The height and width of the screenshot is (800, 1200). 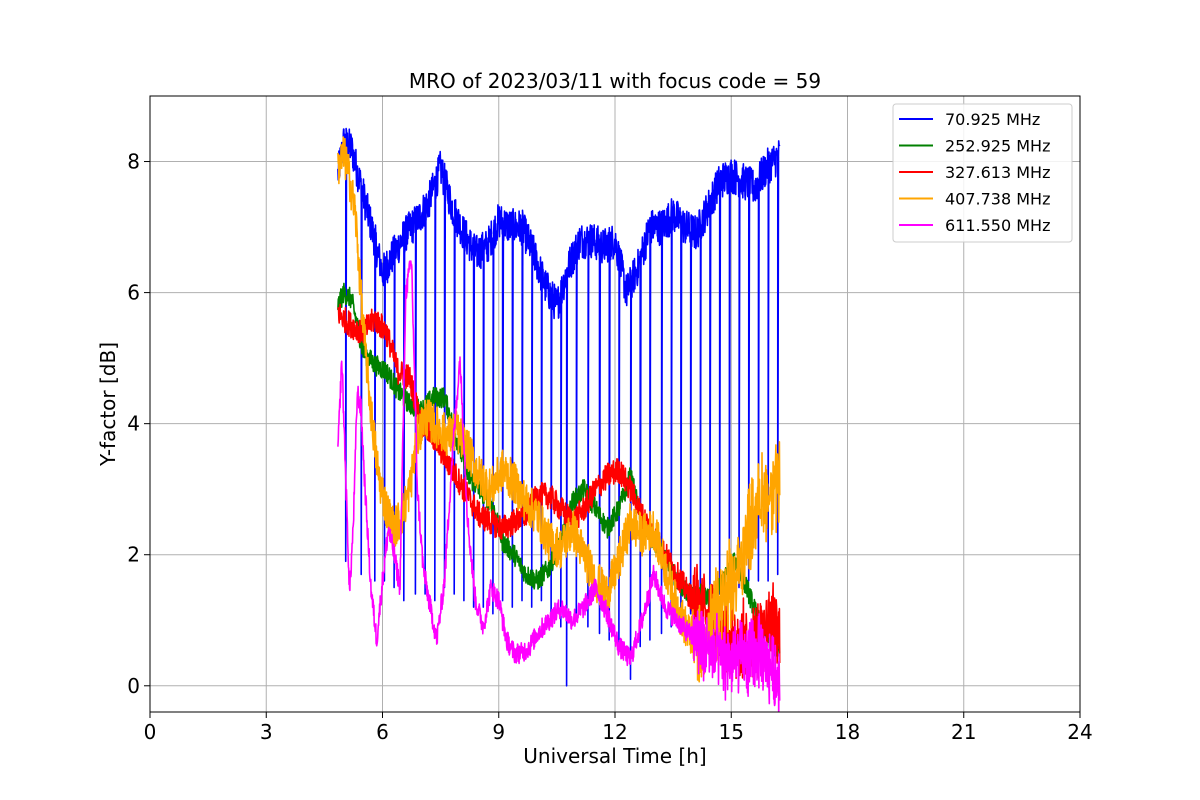 What do you see at coordinates (133, 162) in the screenshot?
I see `y-tick-label: 8` at bounding box center [133, 162].